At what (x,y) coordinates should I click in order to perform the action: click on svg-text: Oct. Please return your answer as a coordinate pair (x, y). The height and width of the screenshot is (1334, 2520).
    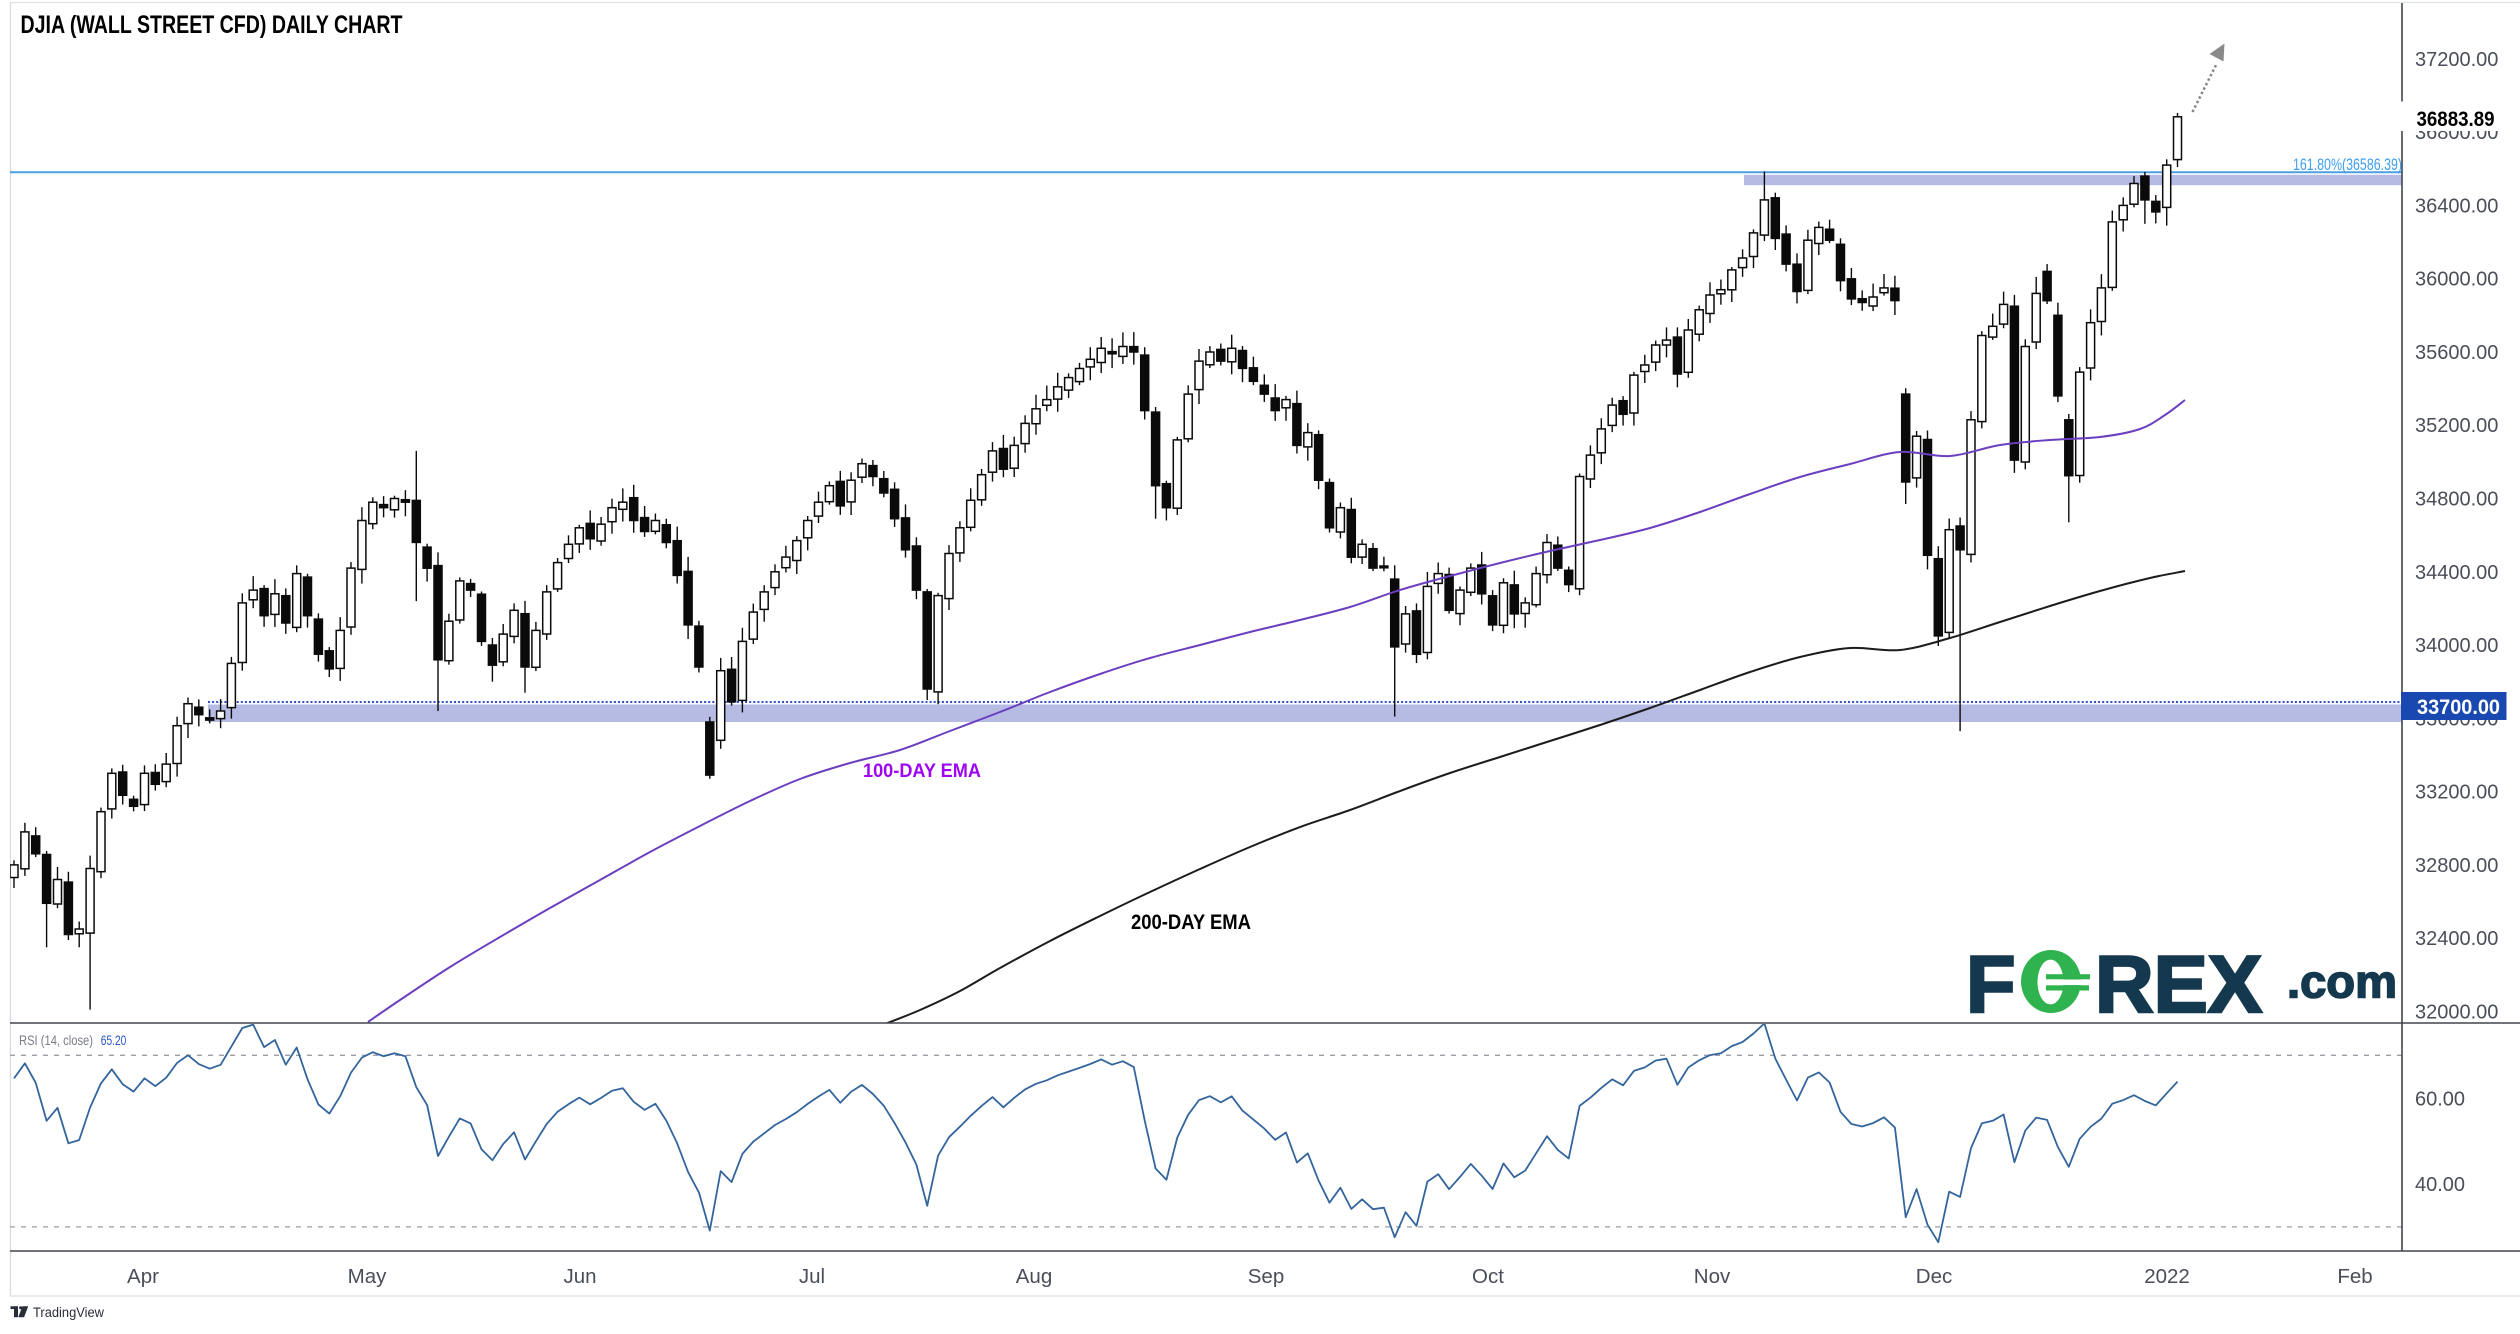
    Looking at the image, I should click on (1488, 1276).